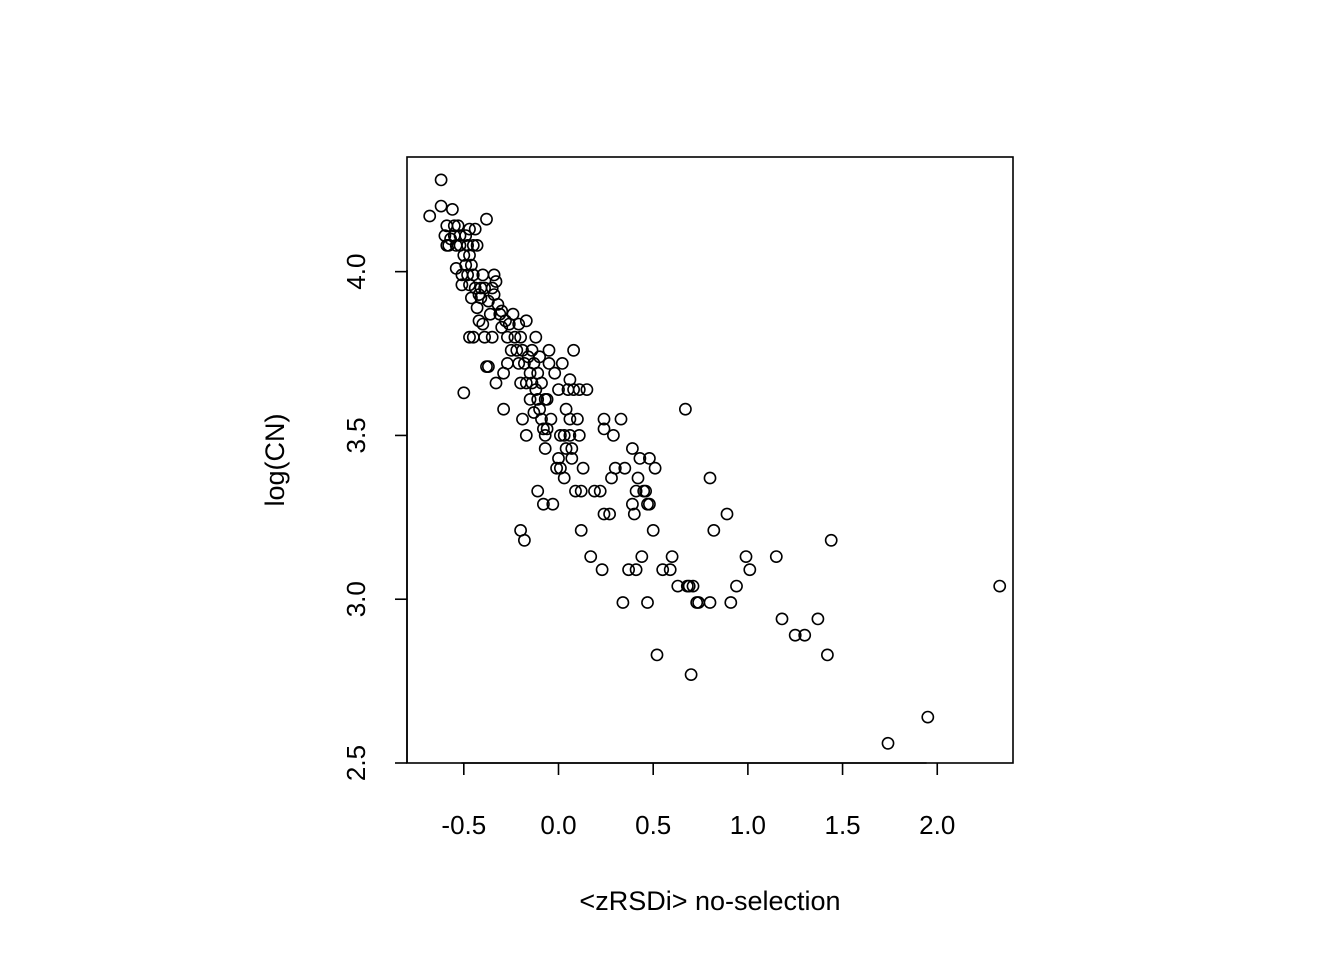 The width and height of the screenshot is (1344, 965). What do you see at coordinates (356, 435) in the screenshot?
I see `y-tick-label: 3.5` at bounding box center [356, 435].